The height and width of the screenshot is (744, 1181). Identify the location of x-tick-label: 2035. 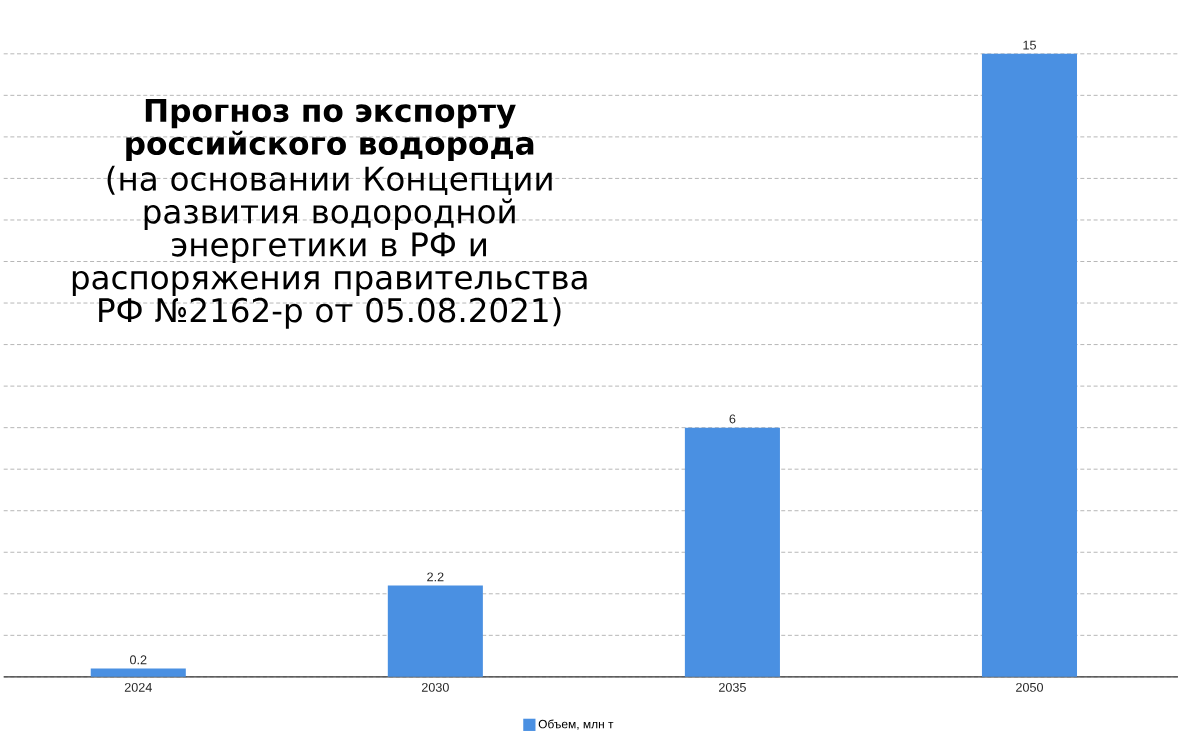
(732, 688).